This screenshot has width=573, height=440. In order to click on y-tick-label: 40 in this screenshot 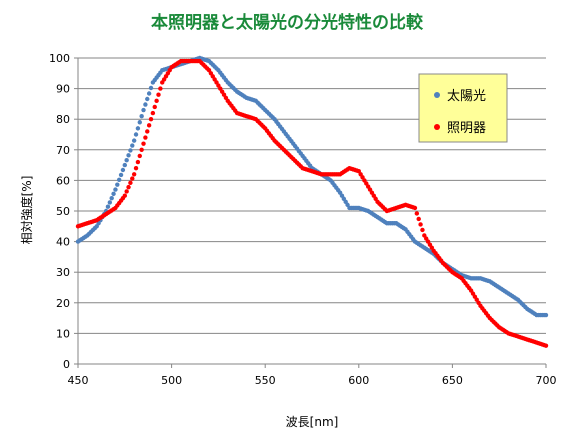, I will do `click(63, 242)`.